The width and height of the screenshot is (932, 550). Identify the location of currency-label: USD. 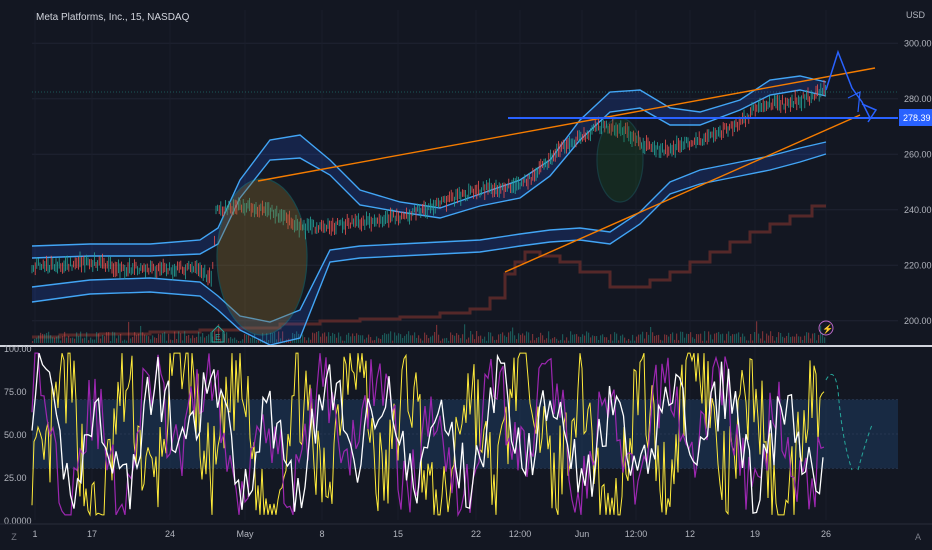
(916, 15).